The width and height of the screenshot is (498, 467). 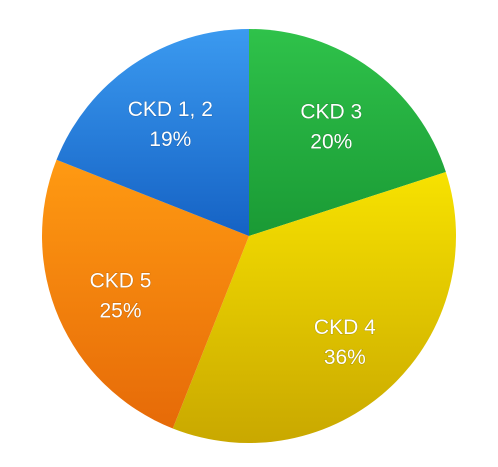 I want to click on slice-value-label: 20%, so click(x=331, y=142).